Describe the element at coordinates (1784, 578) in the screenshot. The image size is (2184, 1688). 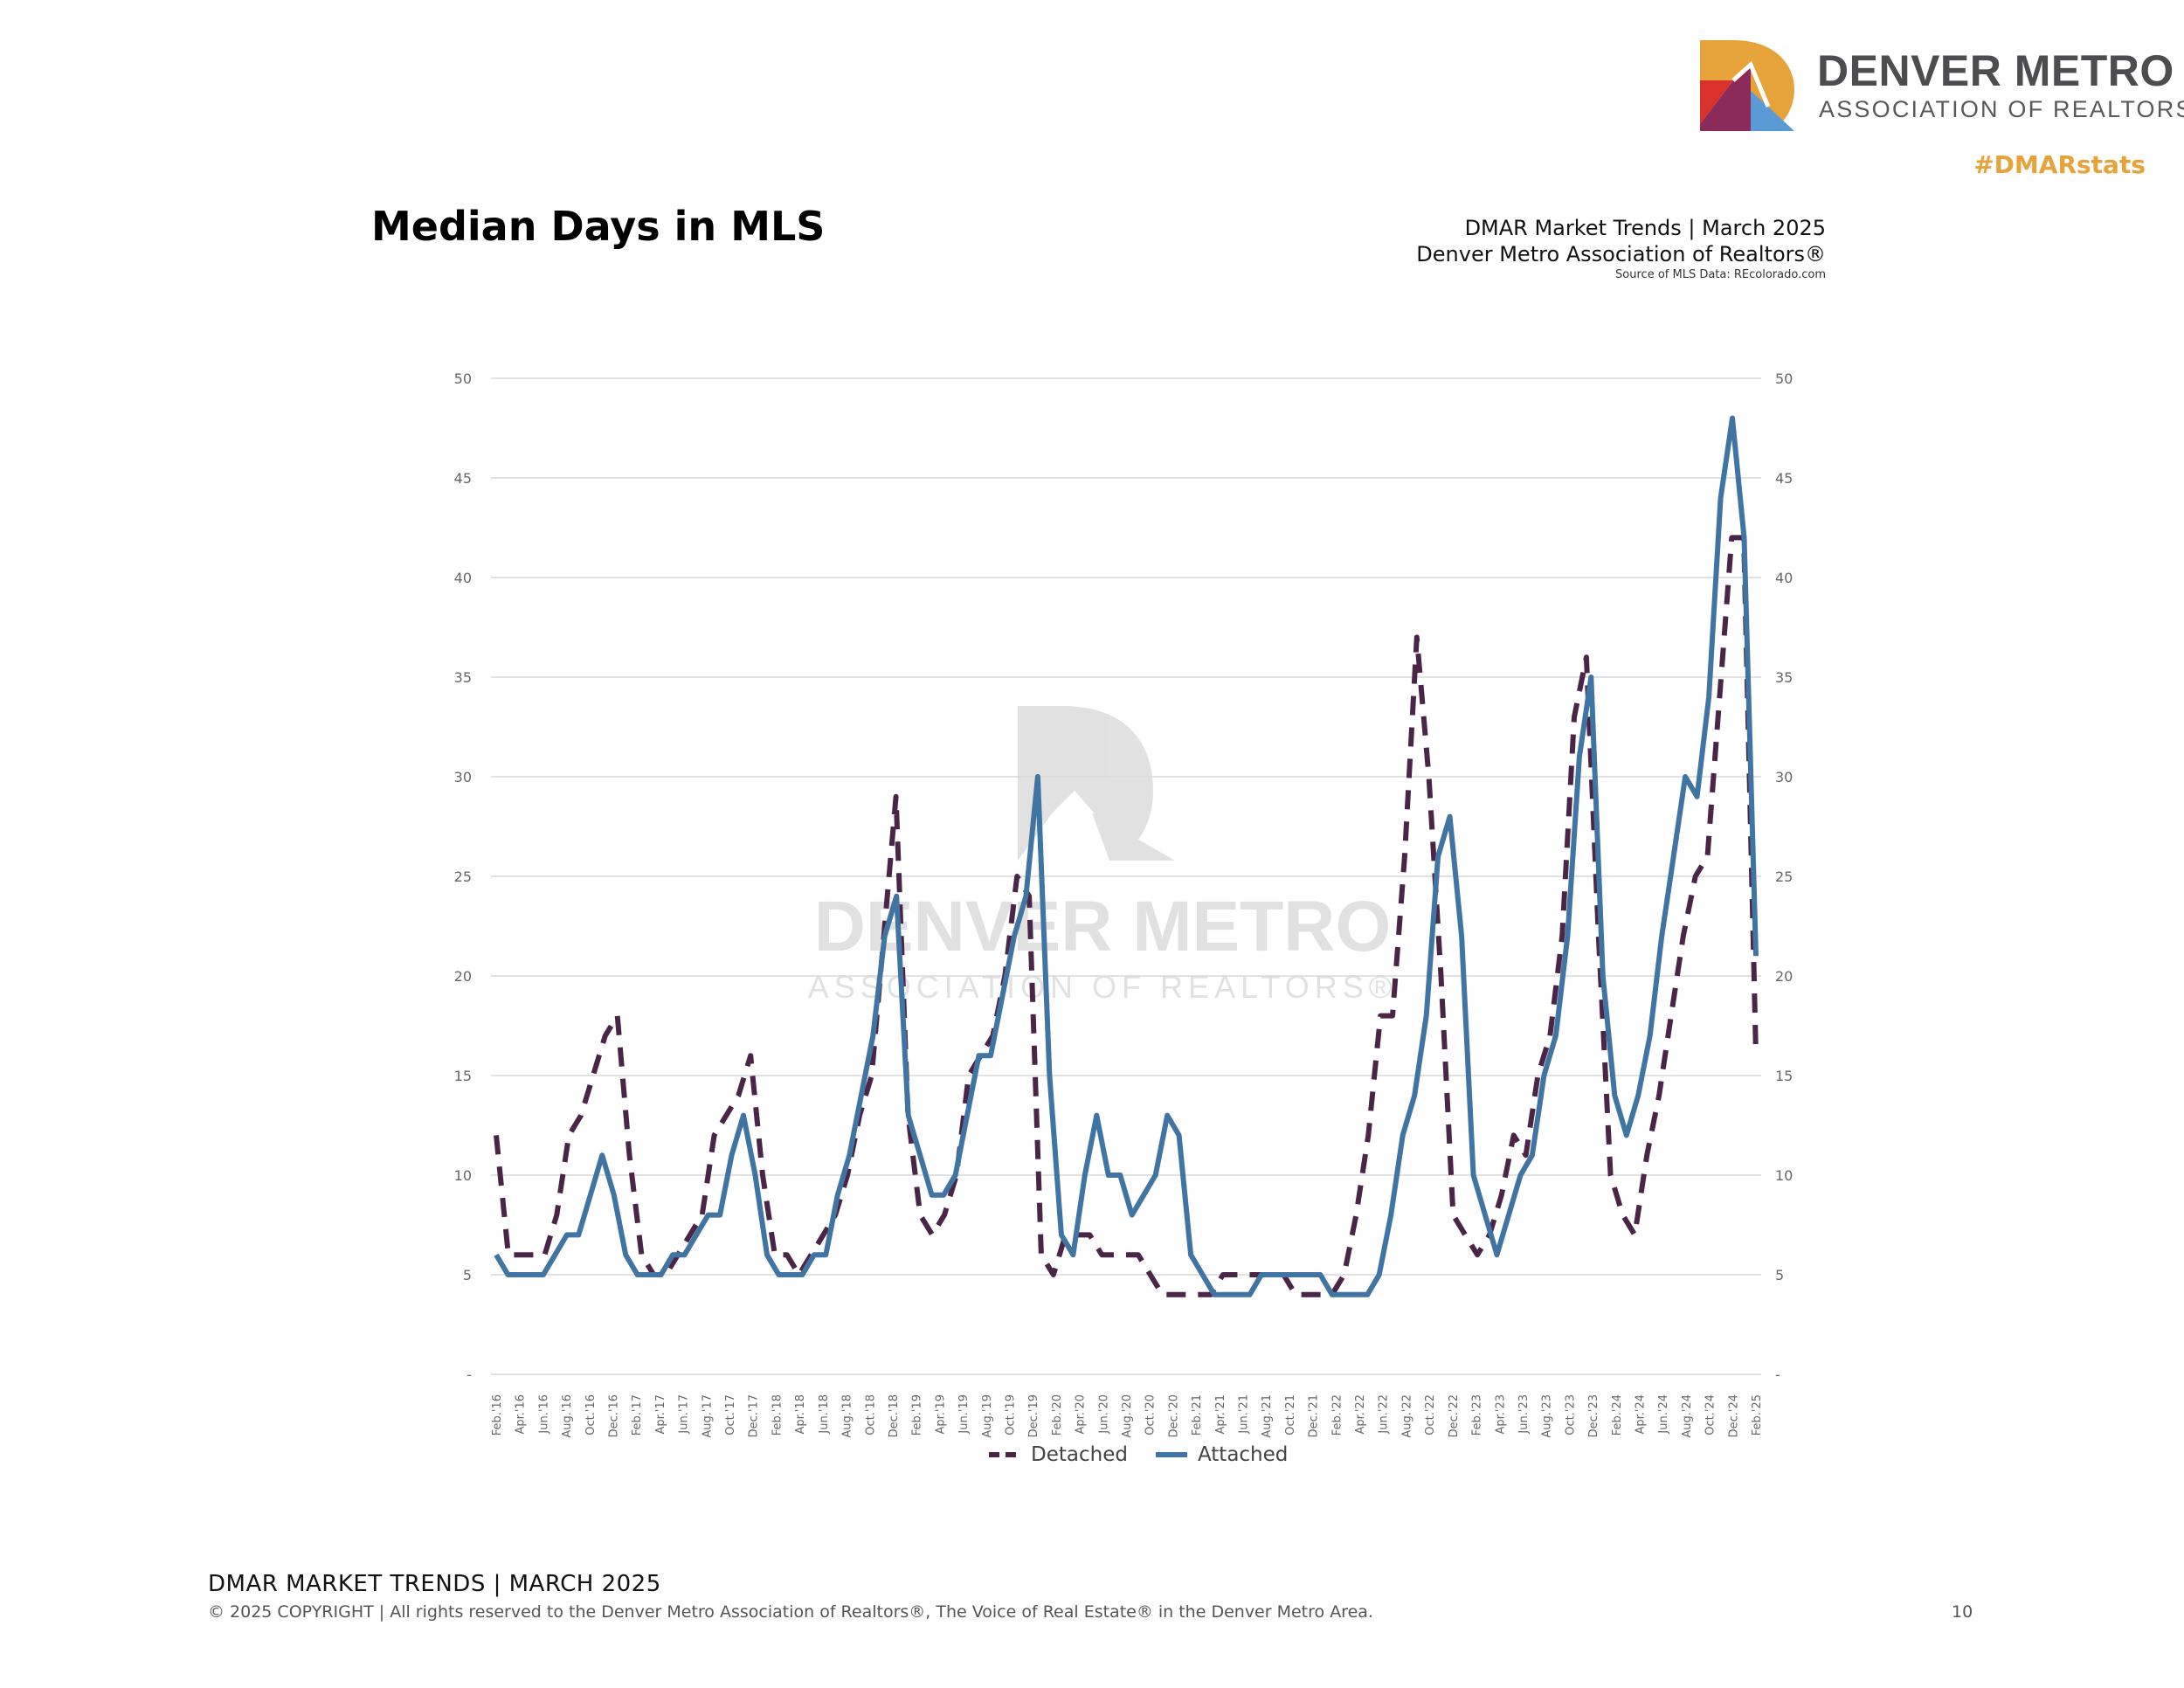
I see `y-tick-label-right: 40` at that location.